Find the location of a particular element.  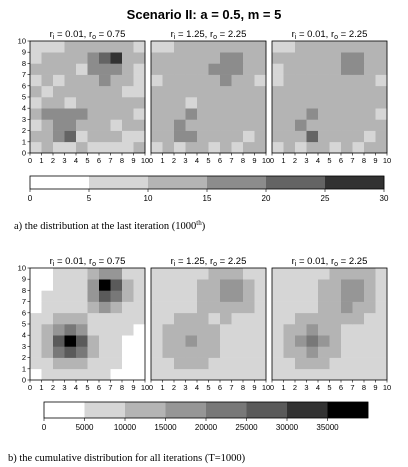

x-tick-label: 9 is located at coordinates (254, 160).